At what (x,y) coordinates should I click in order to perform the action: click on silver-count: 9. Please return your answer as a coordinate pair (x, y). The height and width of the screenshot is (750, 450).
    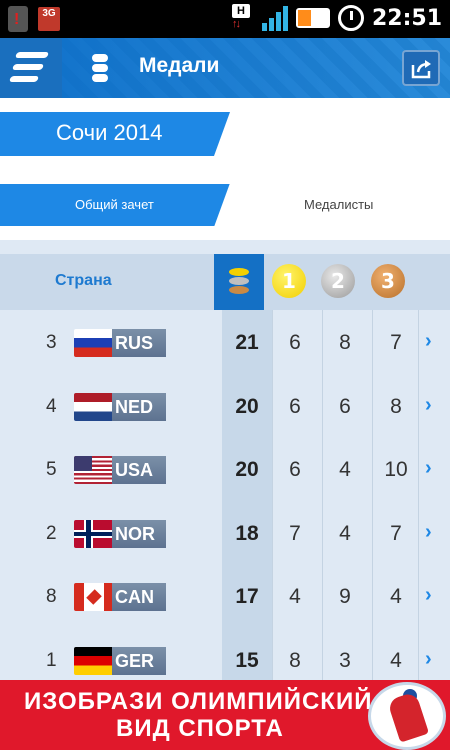
    Looking at the image, I should click on (345, 597).